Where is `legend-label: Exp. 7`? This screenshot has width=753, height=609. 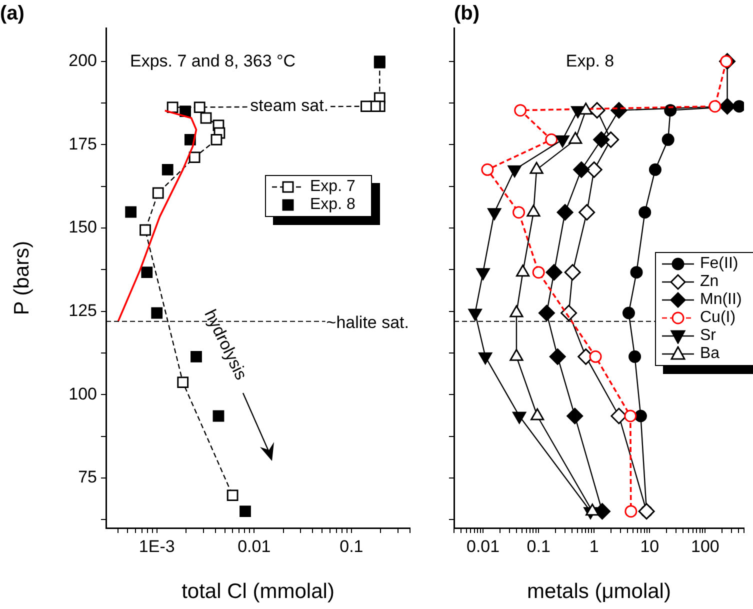
legend-label: Exp. 7 is located at coordinates (333, 187).